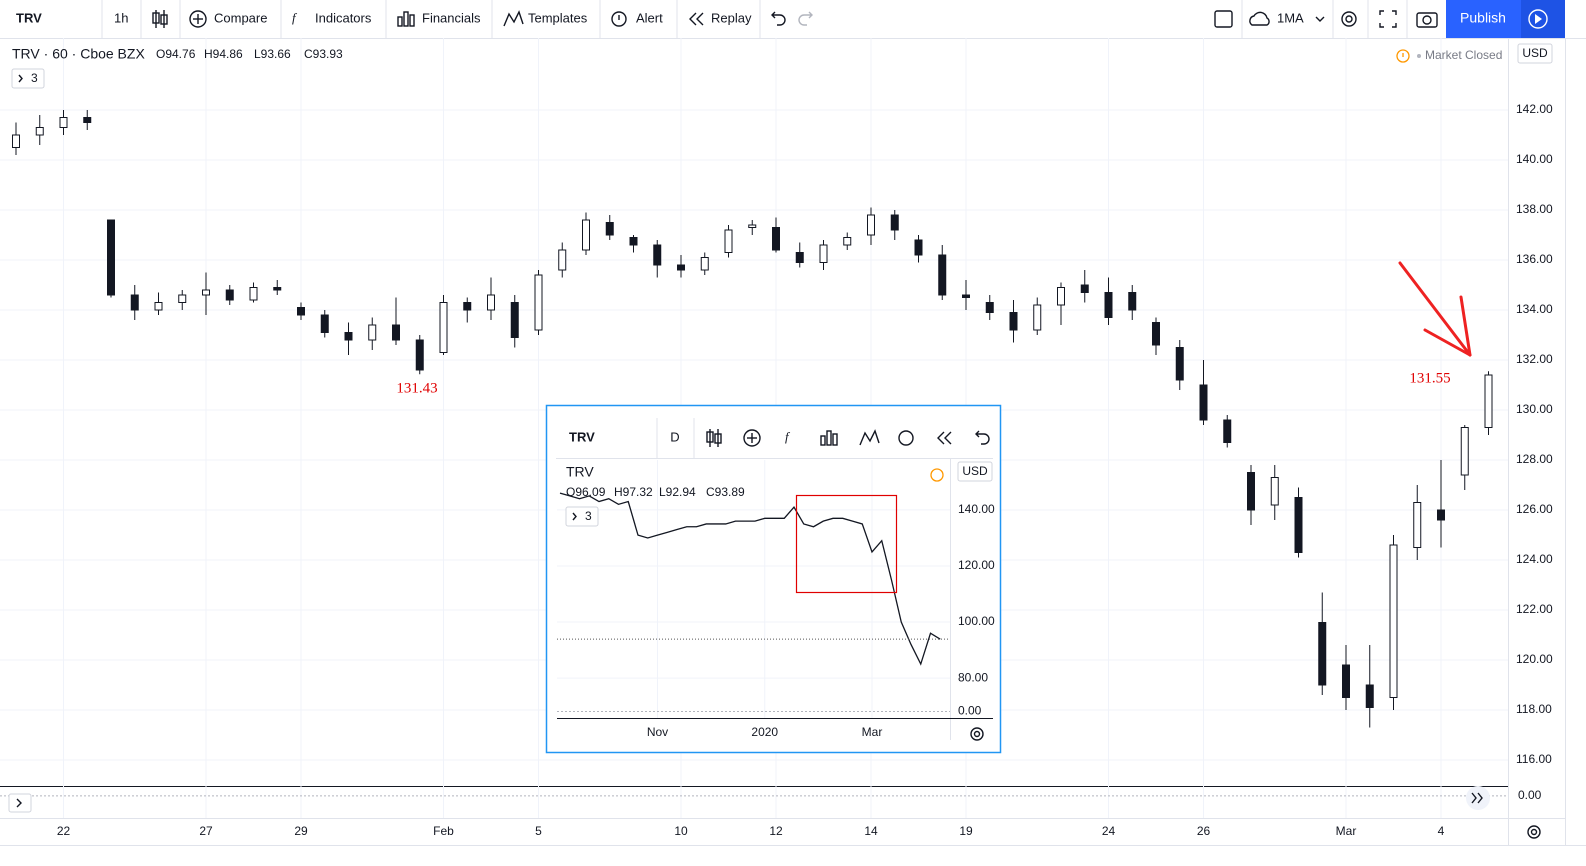  What do you see at coordinates (272, 54) in the screenshot?
I see `legend-low: L93.66` at bounding box center [272, 54].